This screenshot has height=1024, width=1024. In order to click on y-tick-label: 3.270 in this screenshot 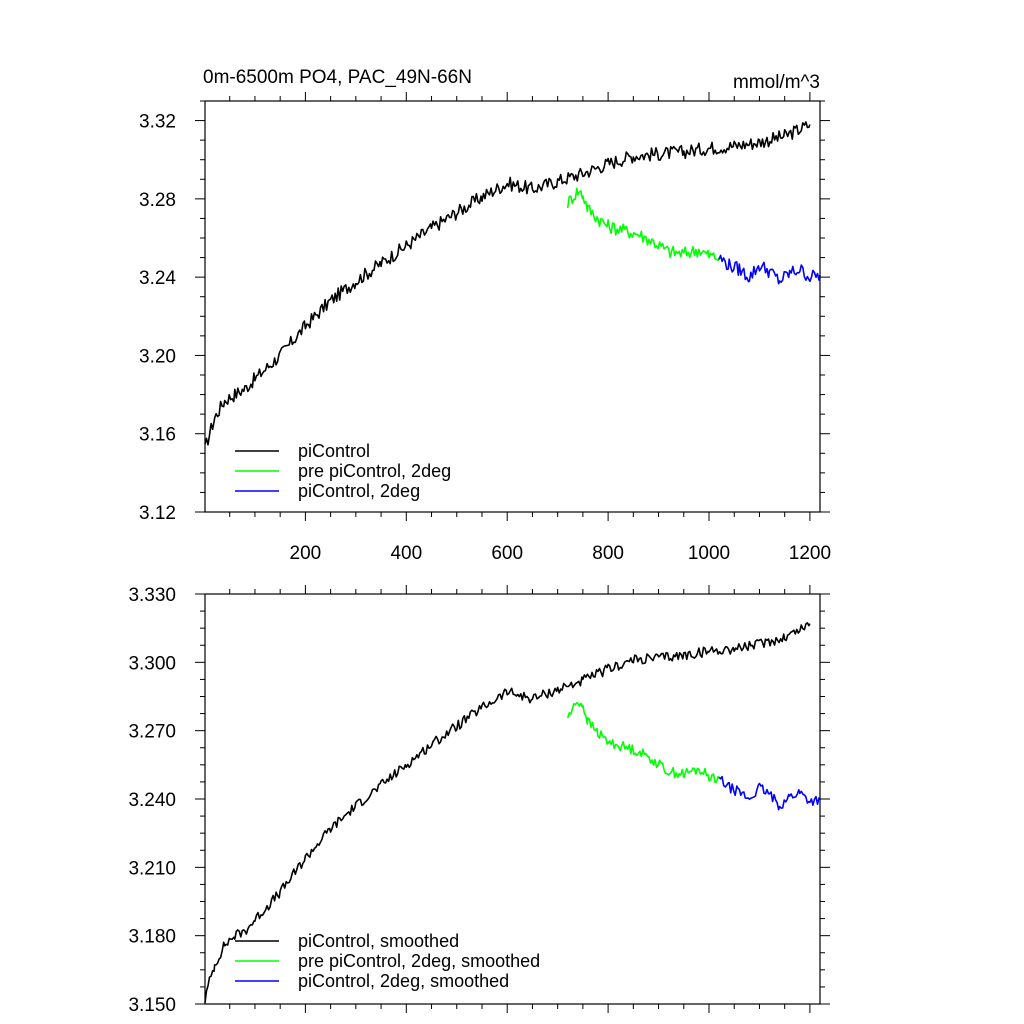, I will do `click(152, 732)`.